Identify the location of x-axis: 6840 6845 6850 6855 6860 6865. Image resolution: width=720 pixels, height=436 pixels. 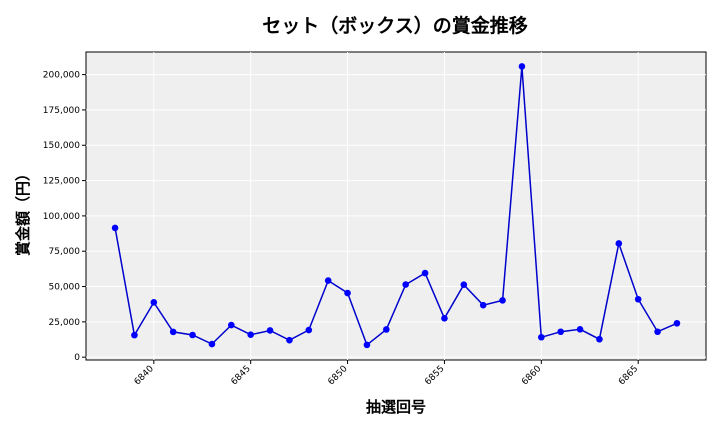
(386, 373).